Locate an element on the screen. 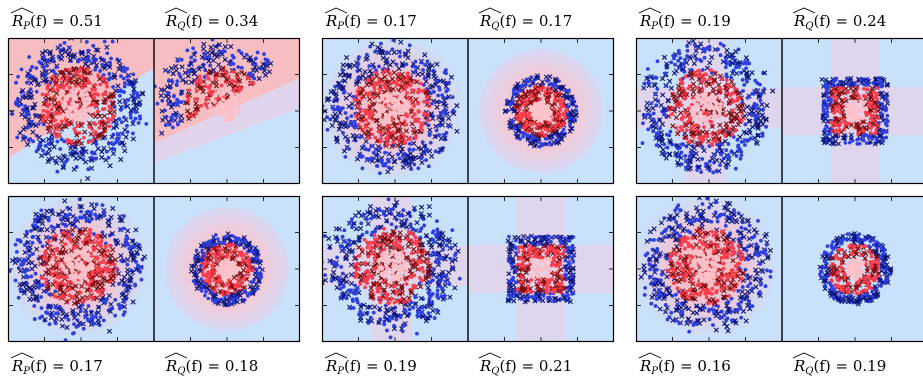  label-top-Q-1: RQ(f) = 0.17 is located at coordinates (525, 22).